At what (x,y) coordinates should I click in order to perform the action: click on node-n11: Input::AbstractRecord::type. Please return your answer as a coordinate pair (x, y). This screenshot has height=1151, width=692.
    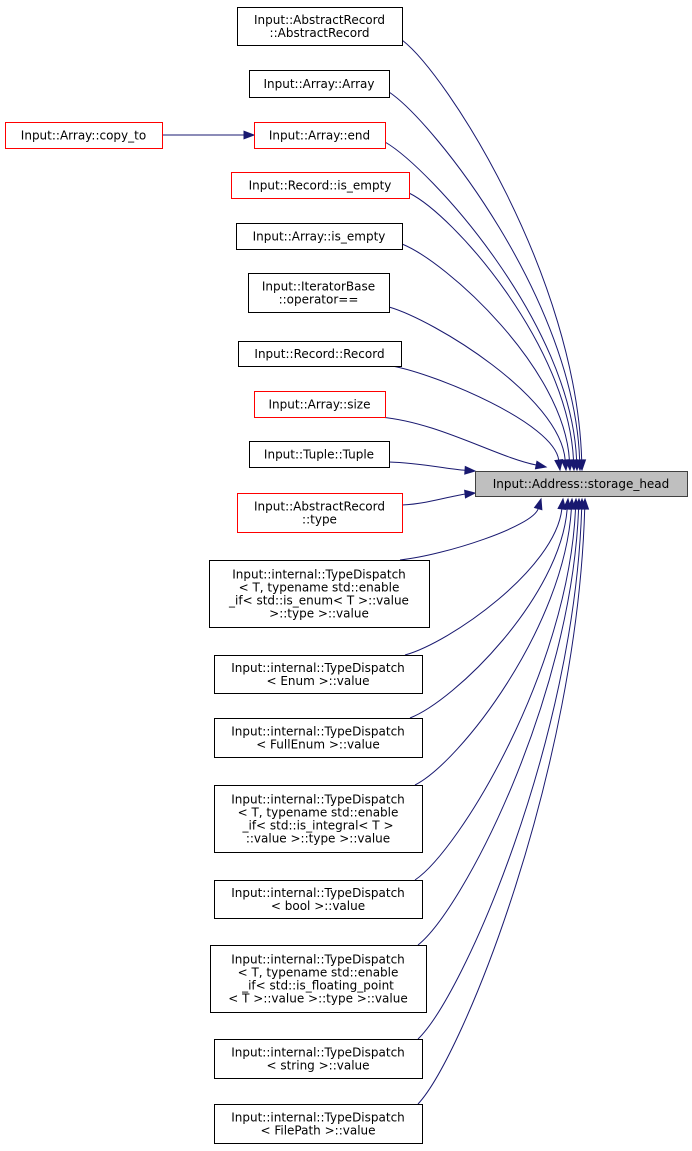
    Looking at the image, I should click on (320, 513).